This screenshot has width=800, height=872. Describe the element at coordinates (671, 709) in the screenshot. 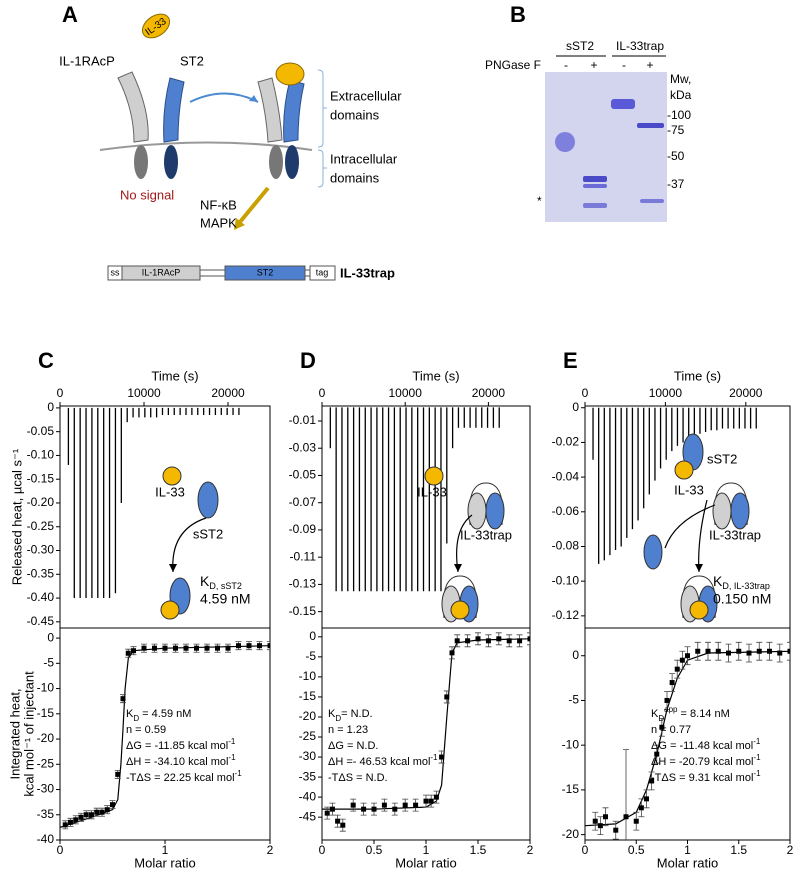

I see `superscript: app` at that location.